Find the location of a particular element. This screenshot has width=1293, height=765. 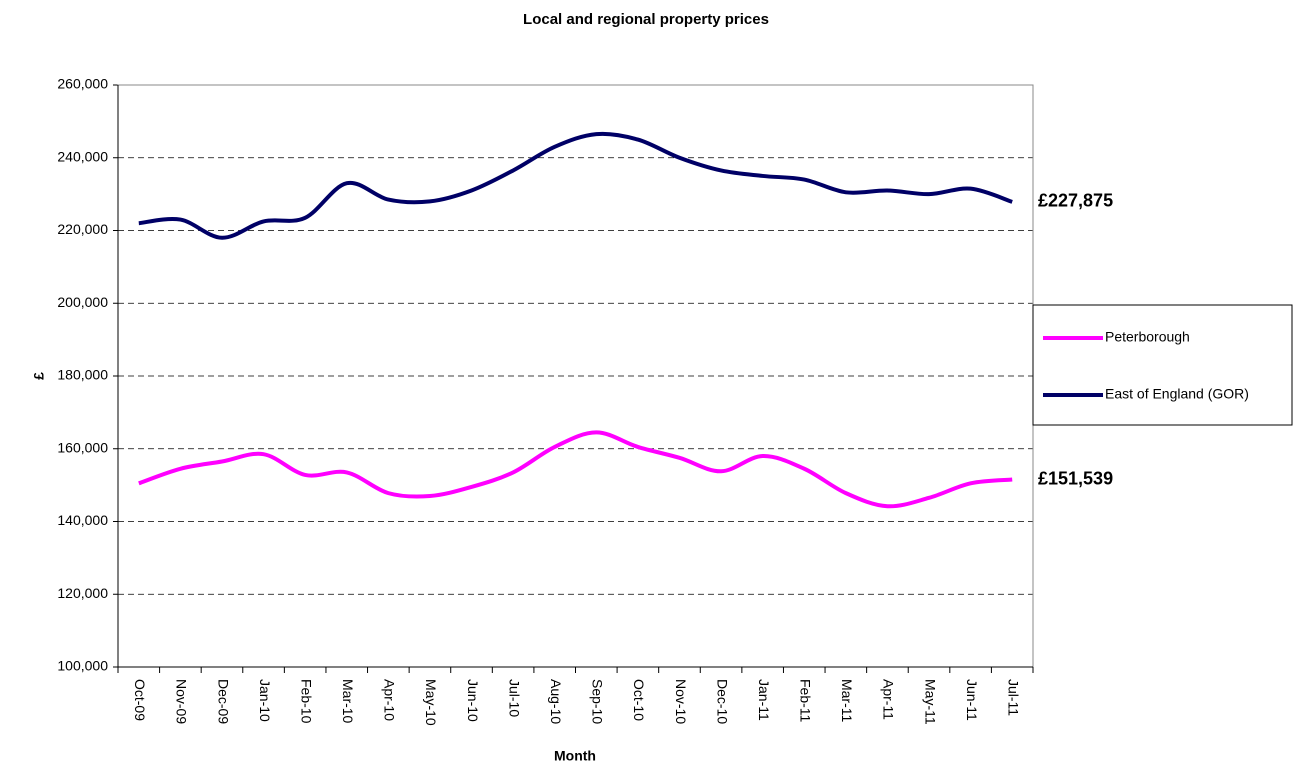

data-label: £151,539 is located at coordinates (1075, 478).